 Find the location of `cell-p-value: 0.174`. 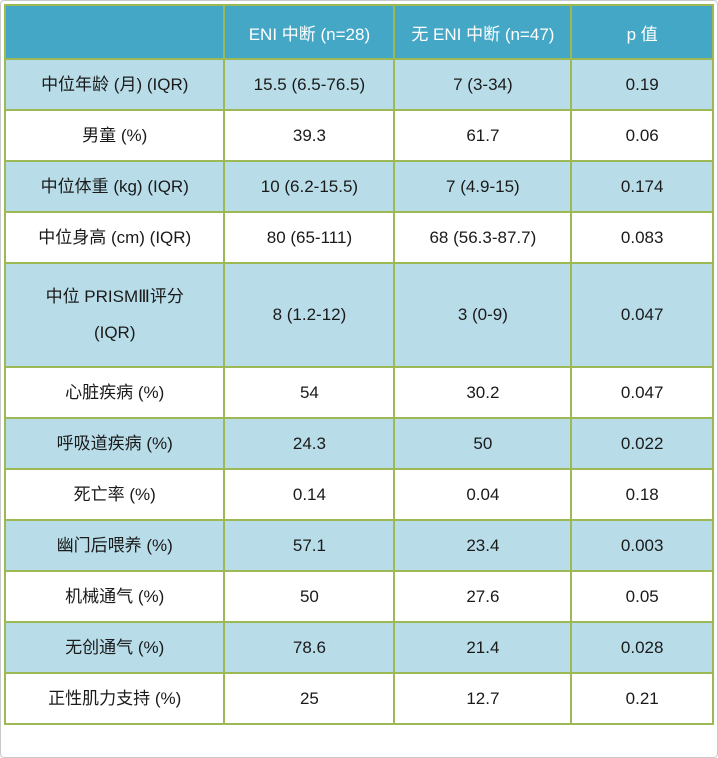

cell-p-value: 0.174 is located at coordinates (642, 186).